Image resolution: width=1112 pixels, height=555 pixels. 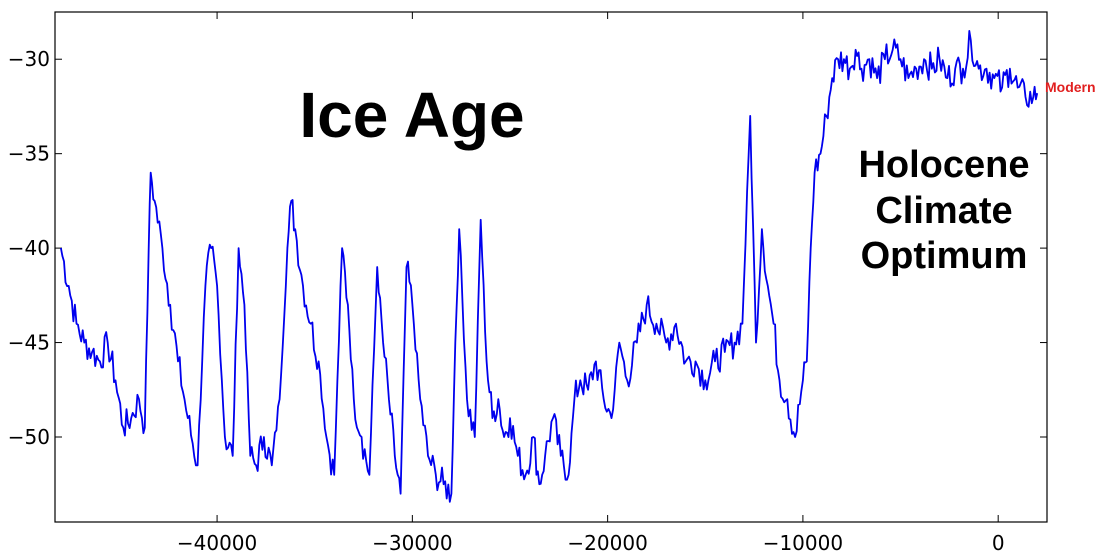 I want to click on x-tick-label: −10000, so click(x=803, y=543).